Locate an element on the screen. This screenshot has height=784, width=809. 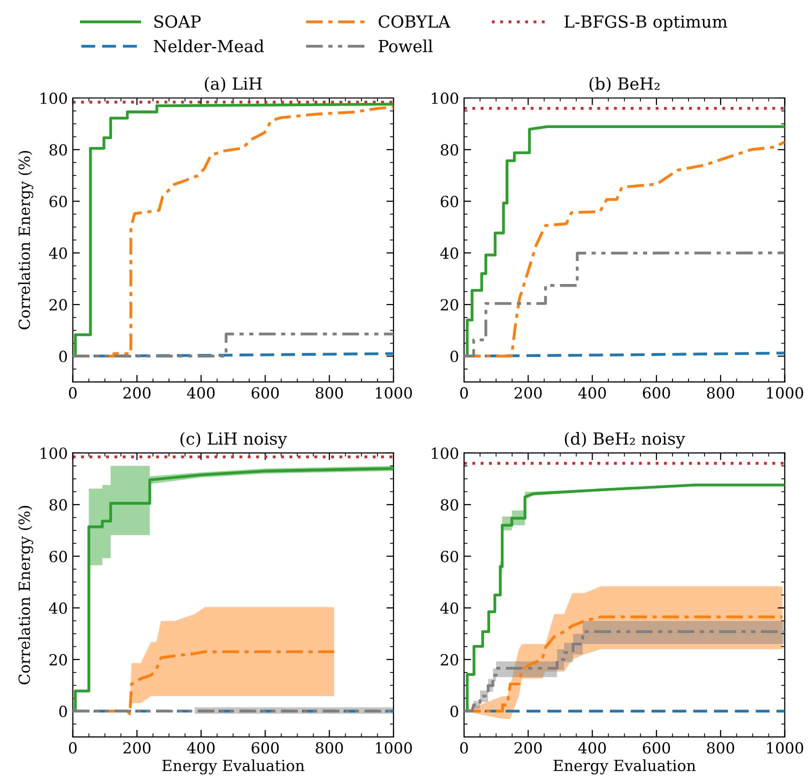
chart-title: (d) BeH₂ noisy is located at coordinates (625, 440).